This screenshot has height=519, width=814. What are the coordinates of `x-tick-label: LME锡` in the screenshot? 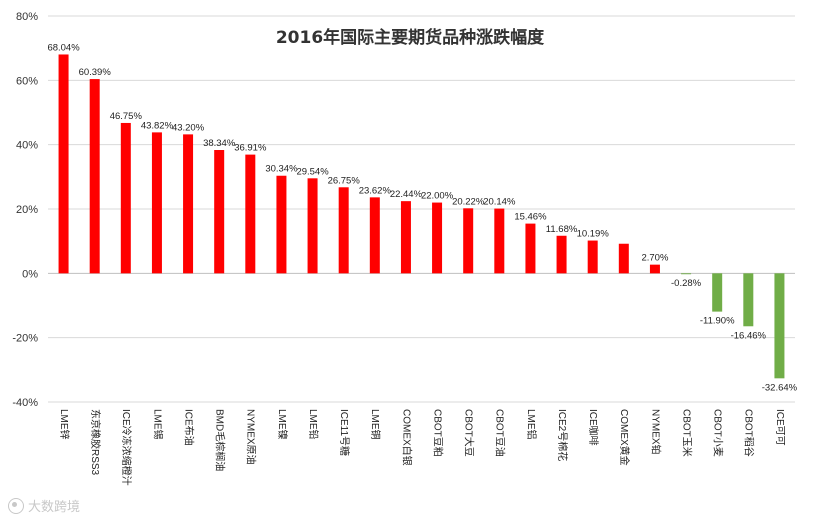 It's located at (157, 424).